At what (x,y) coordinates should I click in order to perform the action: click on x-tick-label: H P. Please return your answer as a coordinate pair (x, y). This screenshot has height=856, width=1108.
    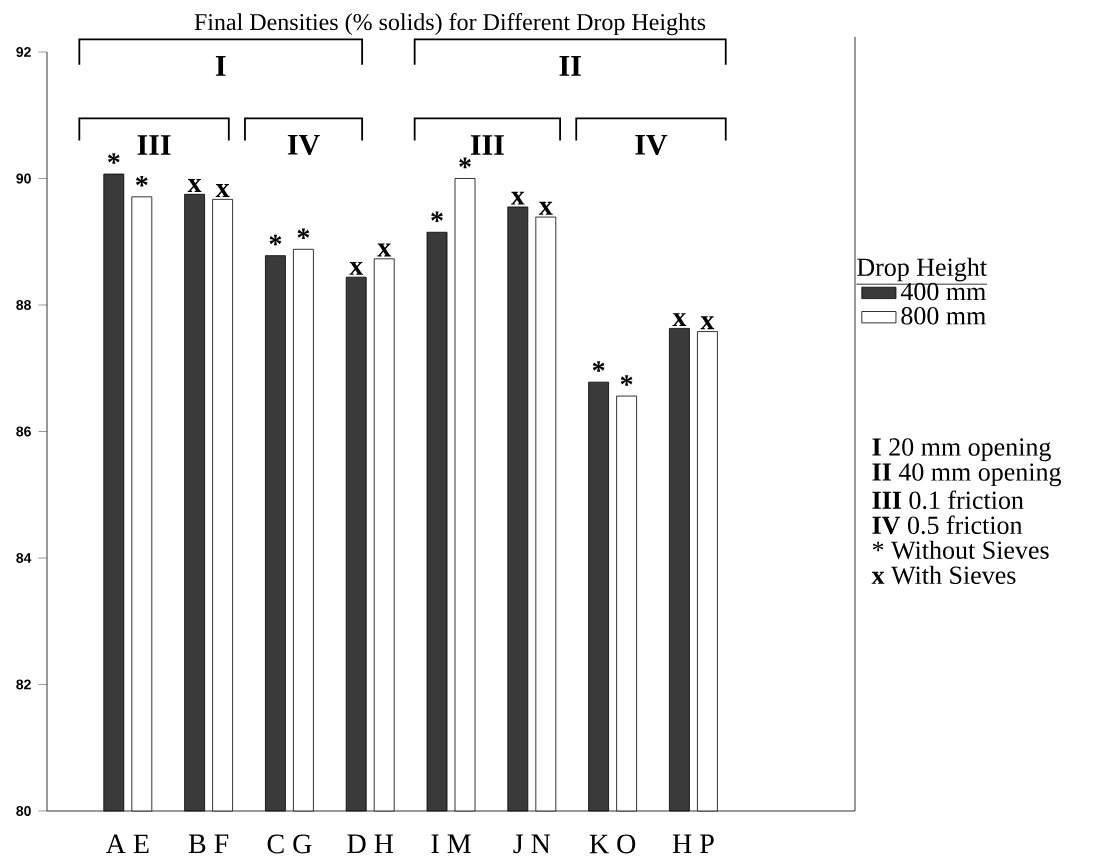
    Looking at the image, I should click on (693, 843).